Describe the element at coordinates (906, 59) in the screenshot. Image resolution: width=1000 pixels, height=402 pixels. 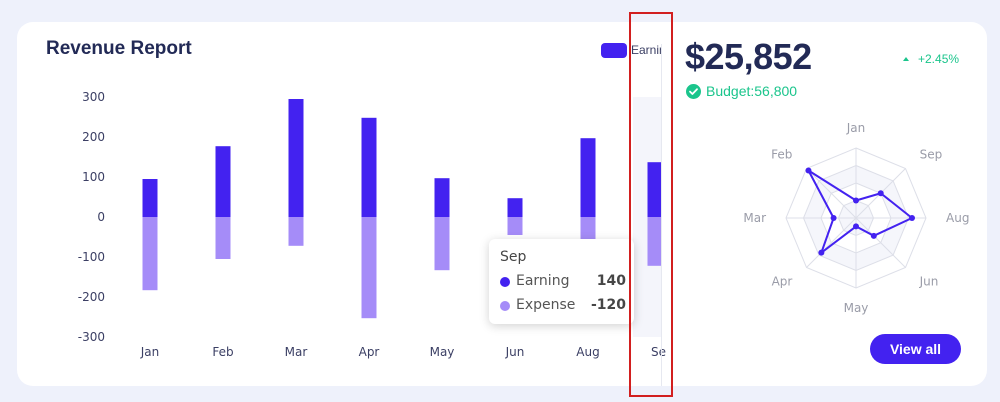
I see `trend-up-icon` at that location.